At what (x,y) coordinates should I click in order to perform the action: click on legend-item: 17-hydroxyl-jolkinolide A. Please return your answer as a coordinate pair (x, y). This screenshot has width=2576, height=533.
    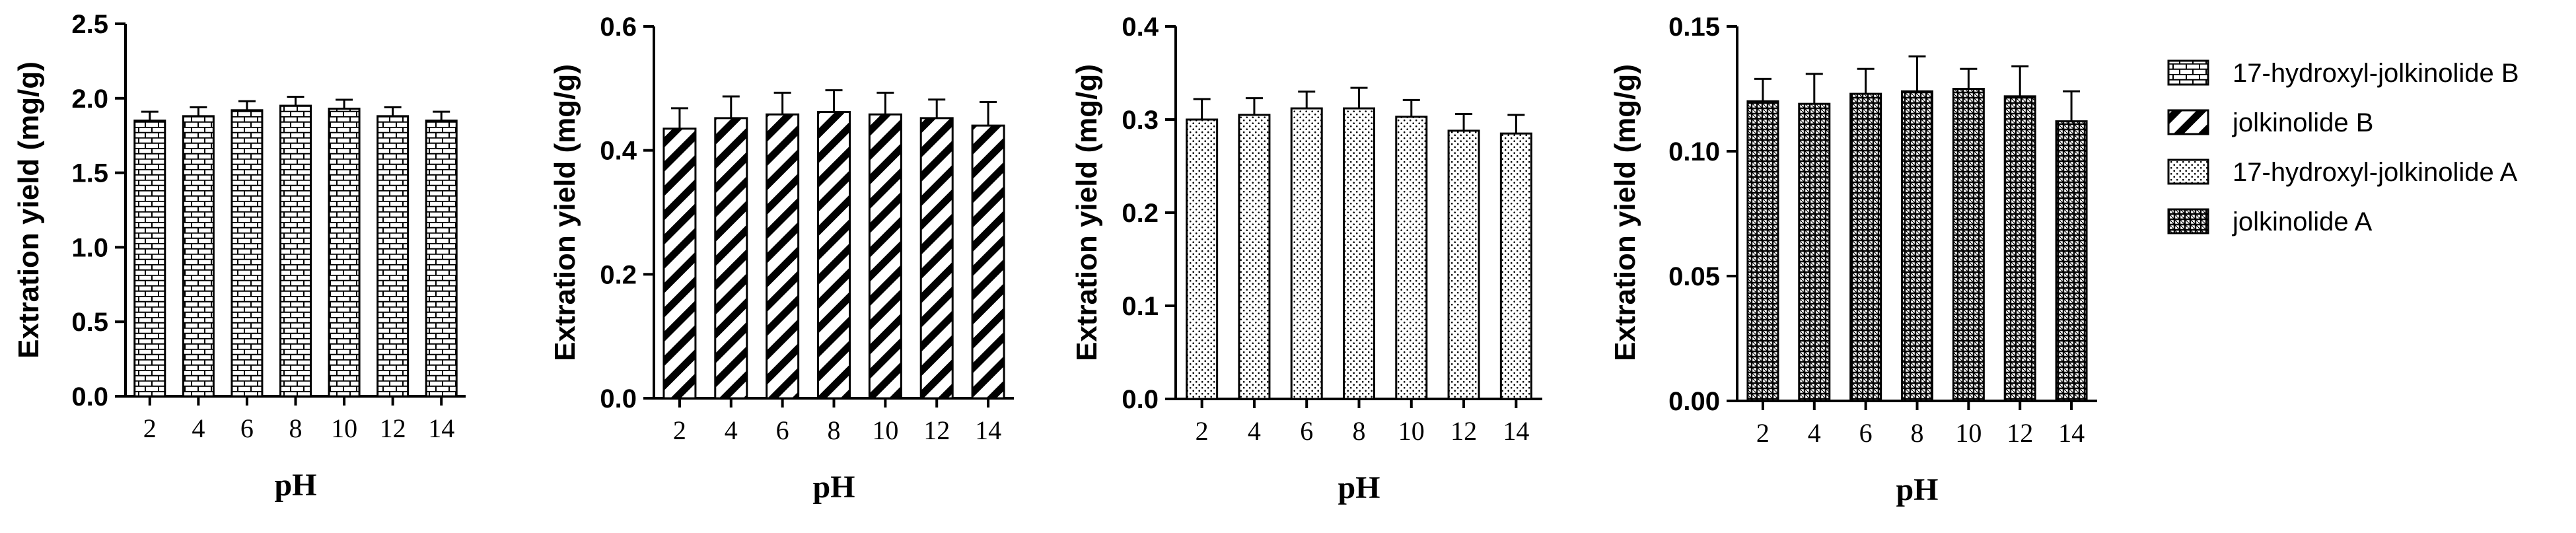
    Looking at the image, I should click on (2343, 172).